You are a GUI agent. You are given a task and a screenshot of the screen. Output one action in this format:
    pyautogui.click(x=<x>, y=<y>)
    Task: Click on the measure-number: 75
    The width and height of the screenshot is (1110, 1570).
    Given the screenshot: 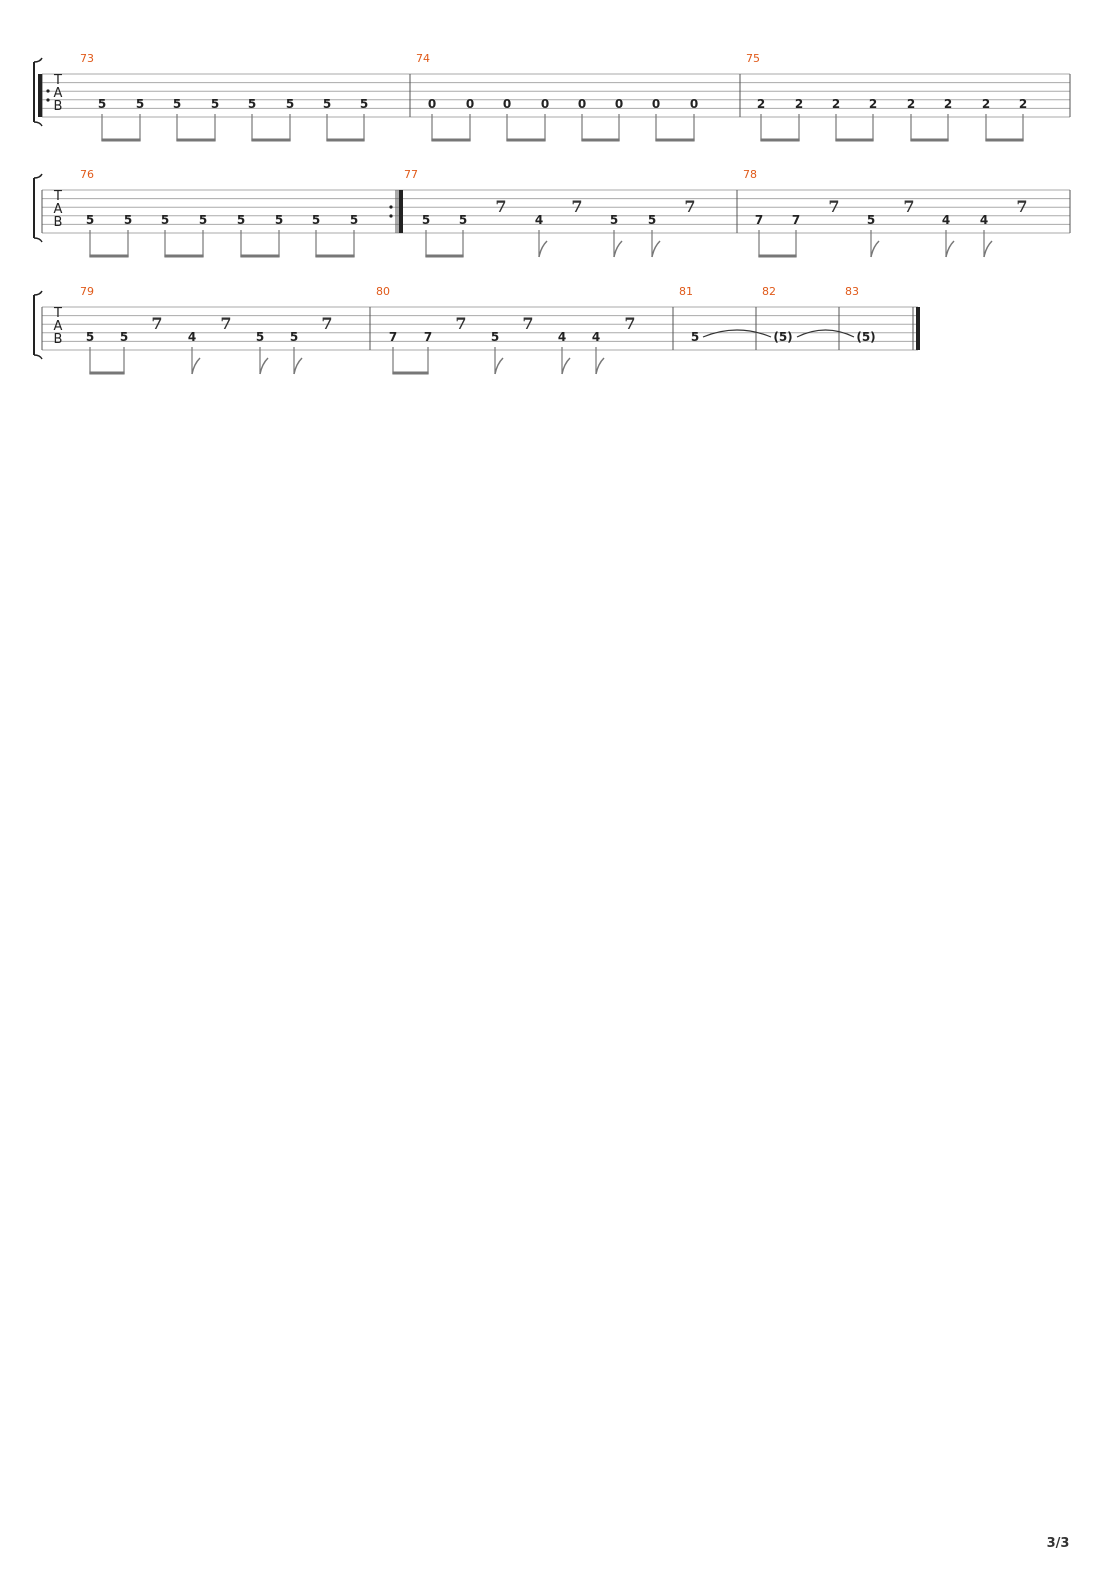 What is the action you would take?
    pyautogui.click(x=753, y=58)
    